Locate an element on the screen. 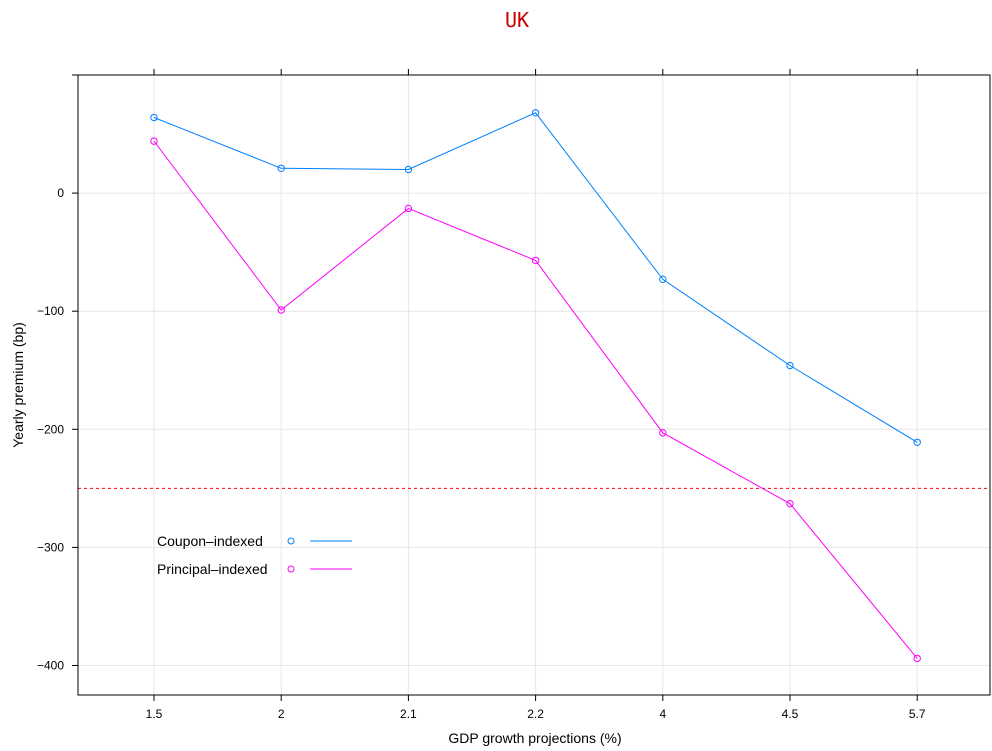 The width and height of the screenshot is (992, 751). x-tick-label: 5.7 is located at coordinates (917, 714).